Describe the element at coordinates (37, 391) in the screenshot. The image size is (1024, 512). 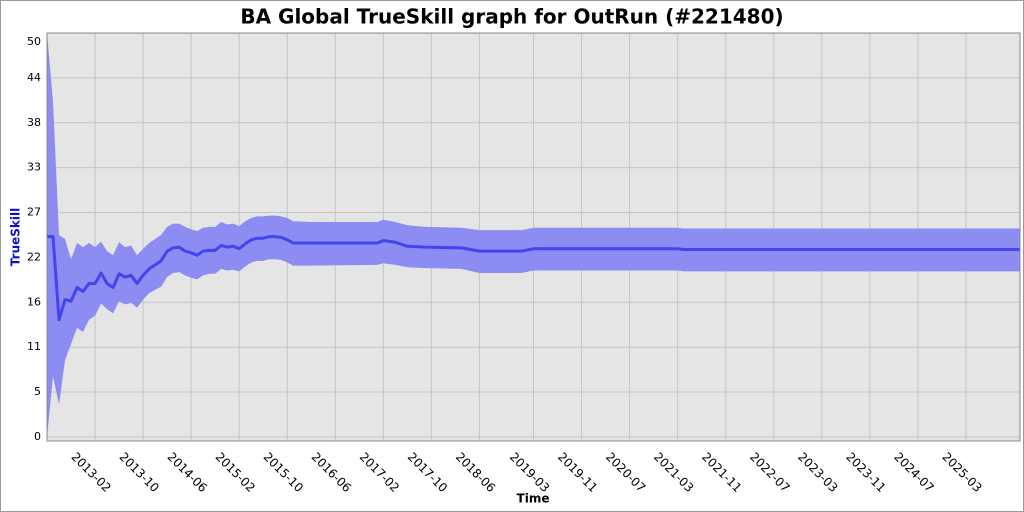
I see `y-tick-label: 5` at that location.